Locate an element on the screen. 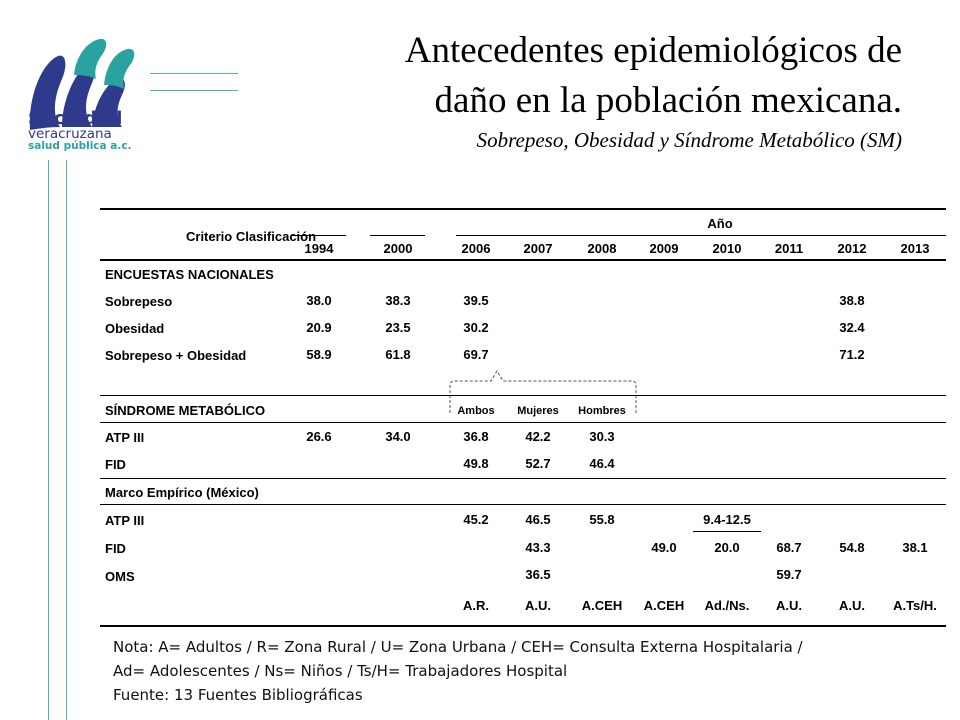 Image resolution: width=960 pixels, height=720 pixels. table-cell: 46.4 is located at coordinates (602, 463).